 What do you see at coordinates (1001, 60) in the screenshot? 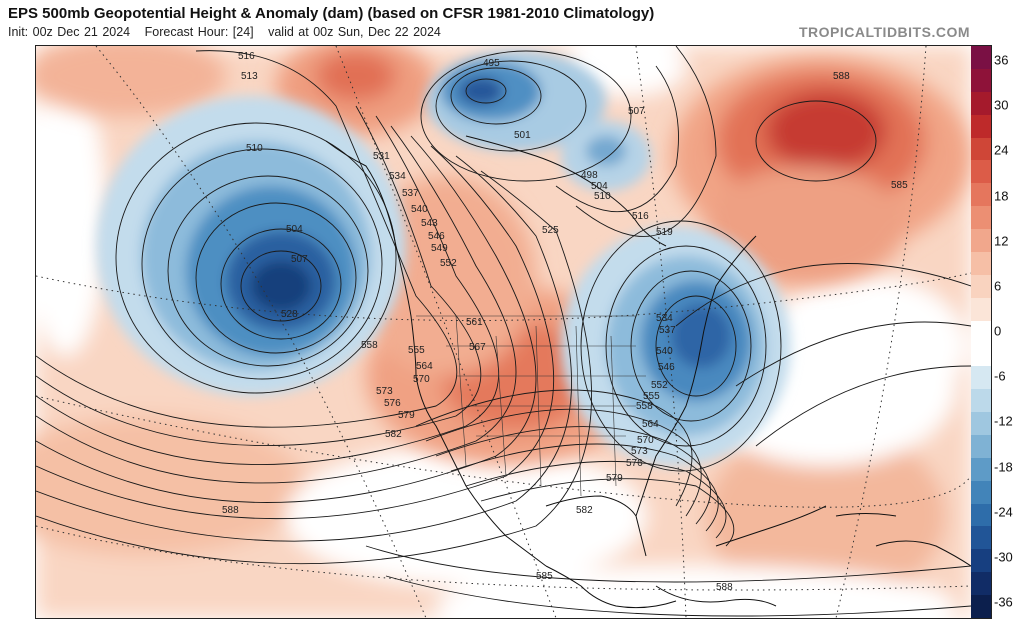
I see `colorbar-label: 36` at bounding box center [1001, 60].